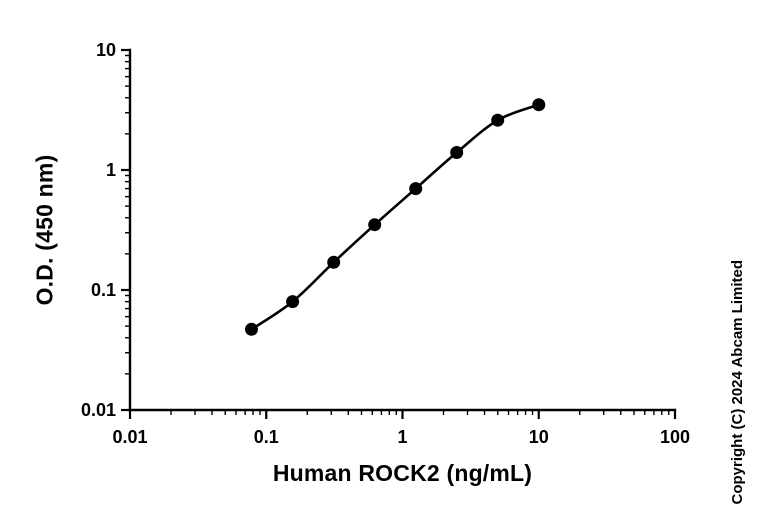  I want to click on x-tick-label: 1, so click(402, 437).